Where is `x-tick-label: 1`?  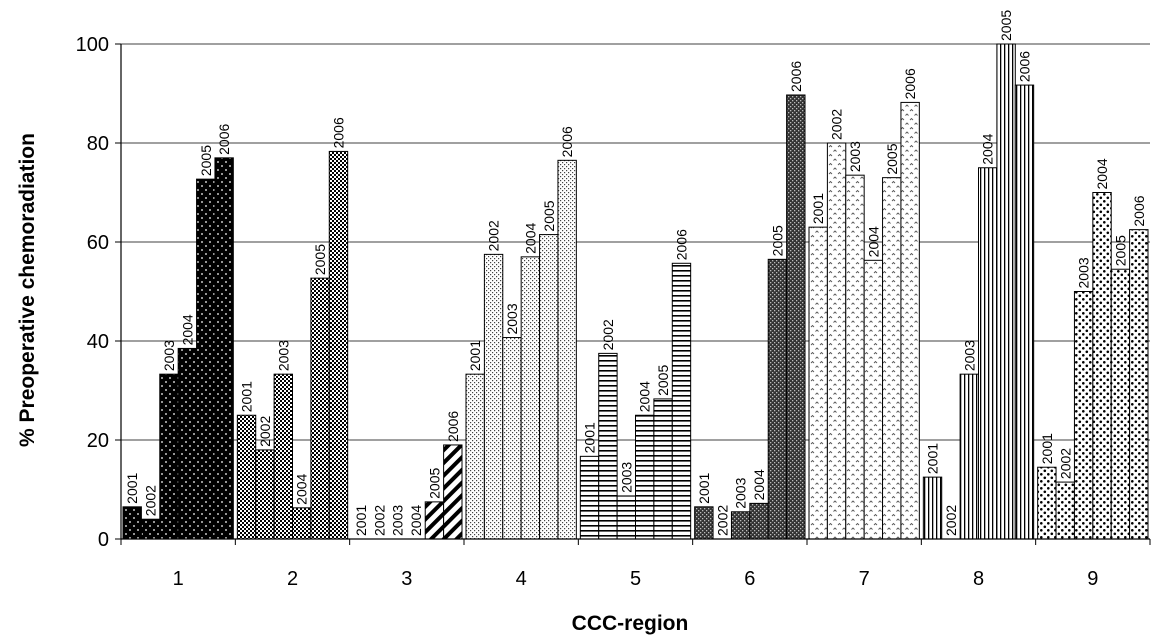
x-tick-label: 1 is located at coordinates (178, 579).